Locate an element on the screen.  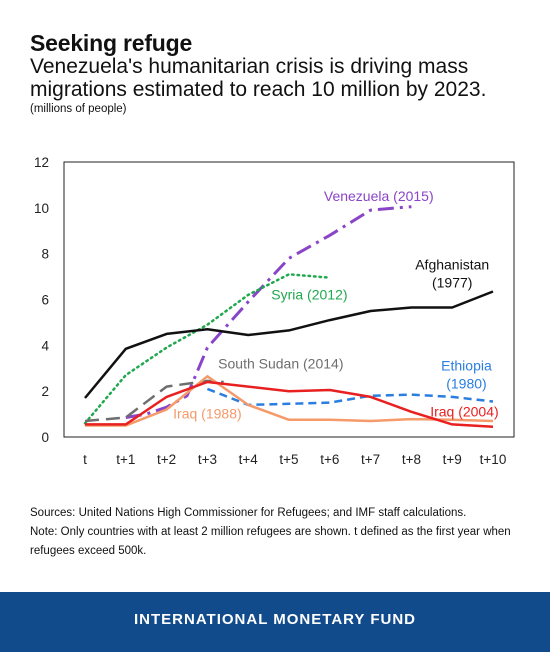
series-line-afghanistan-1977 is located at coordinates (289, 344).